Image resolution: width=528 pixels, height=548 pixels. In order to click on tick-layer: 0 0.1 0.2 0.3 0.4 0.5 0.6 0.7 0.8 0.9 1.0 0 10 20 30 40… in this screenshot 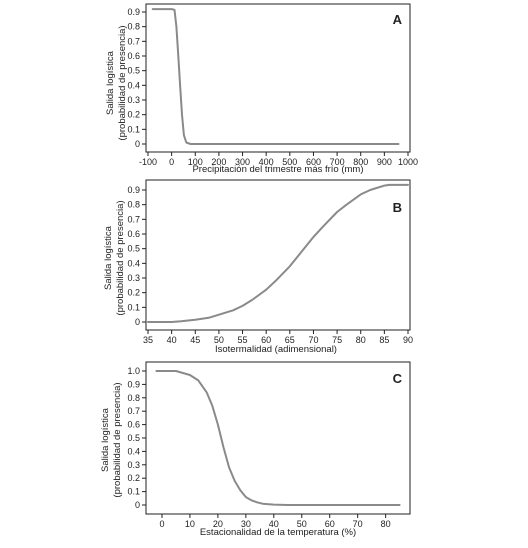, I will do `click(258, 447)`.